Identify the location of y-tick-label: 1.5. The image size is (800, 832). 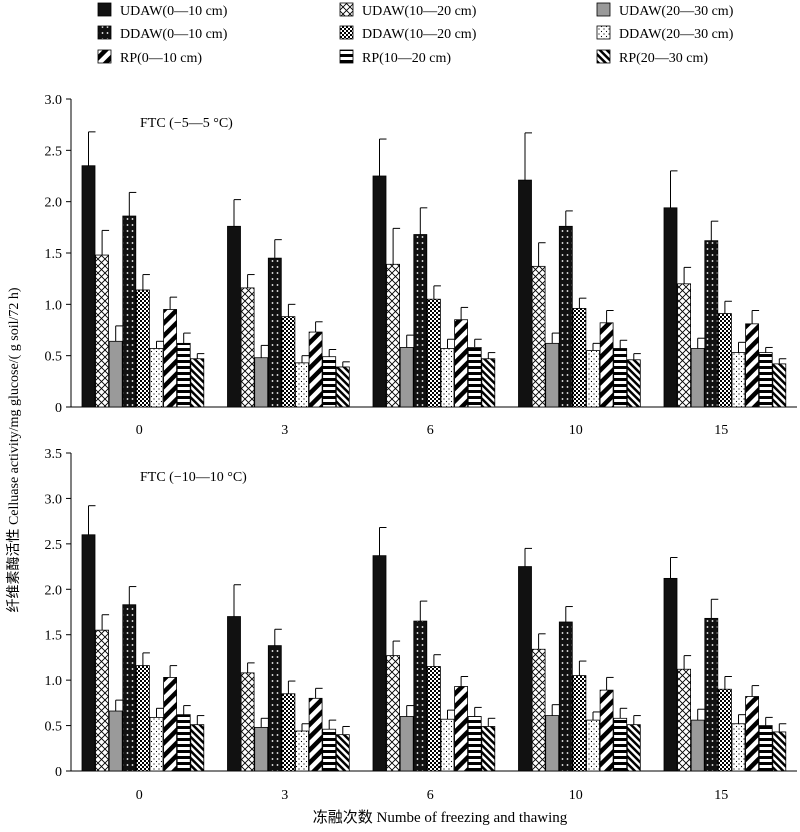
(54, 636).